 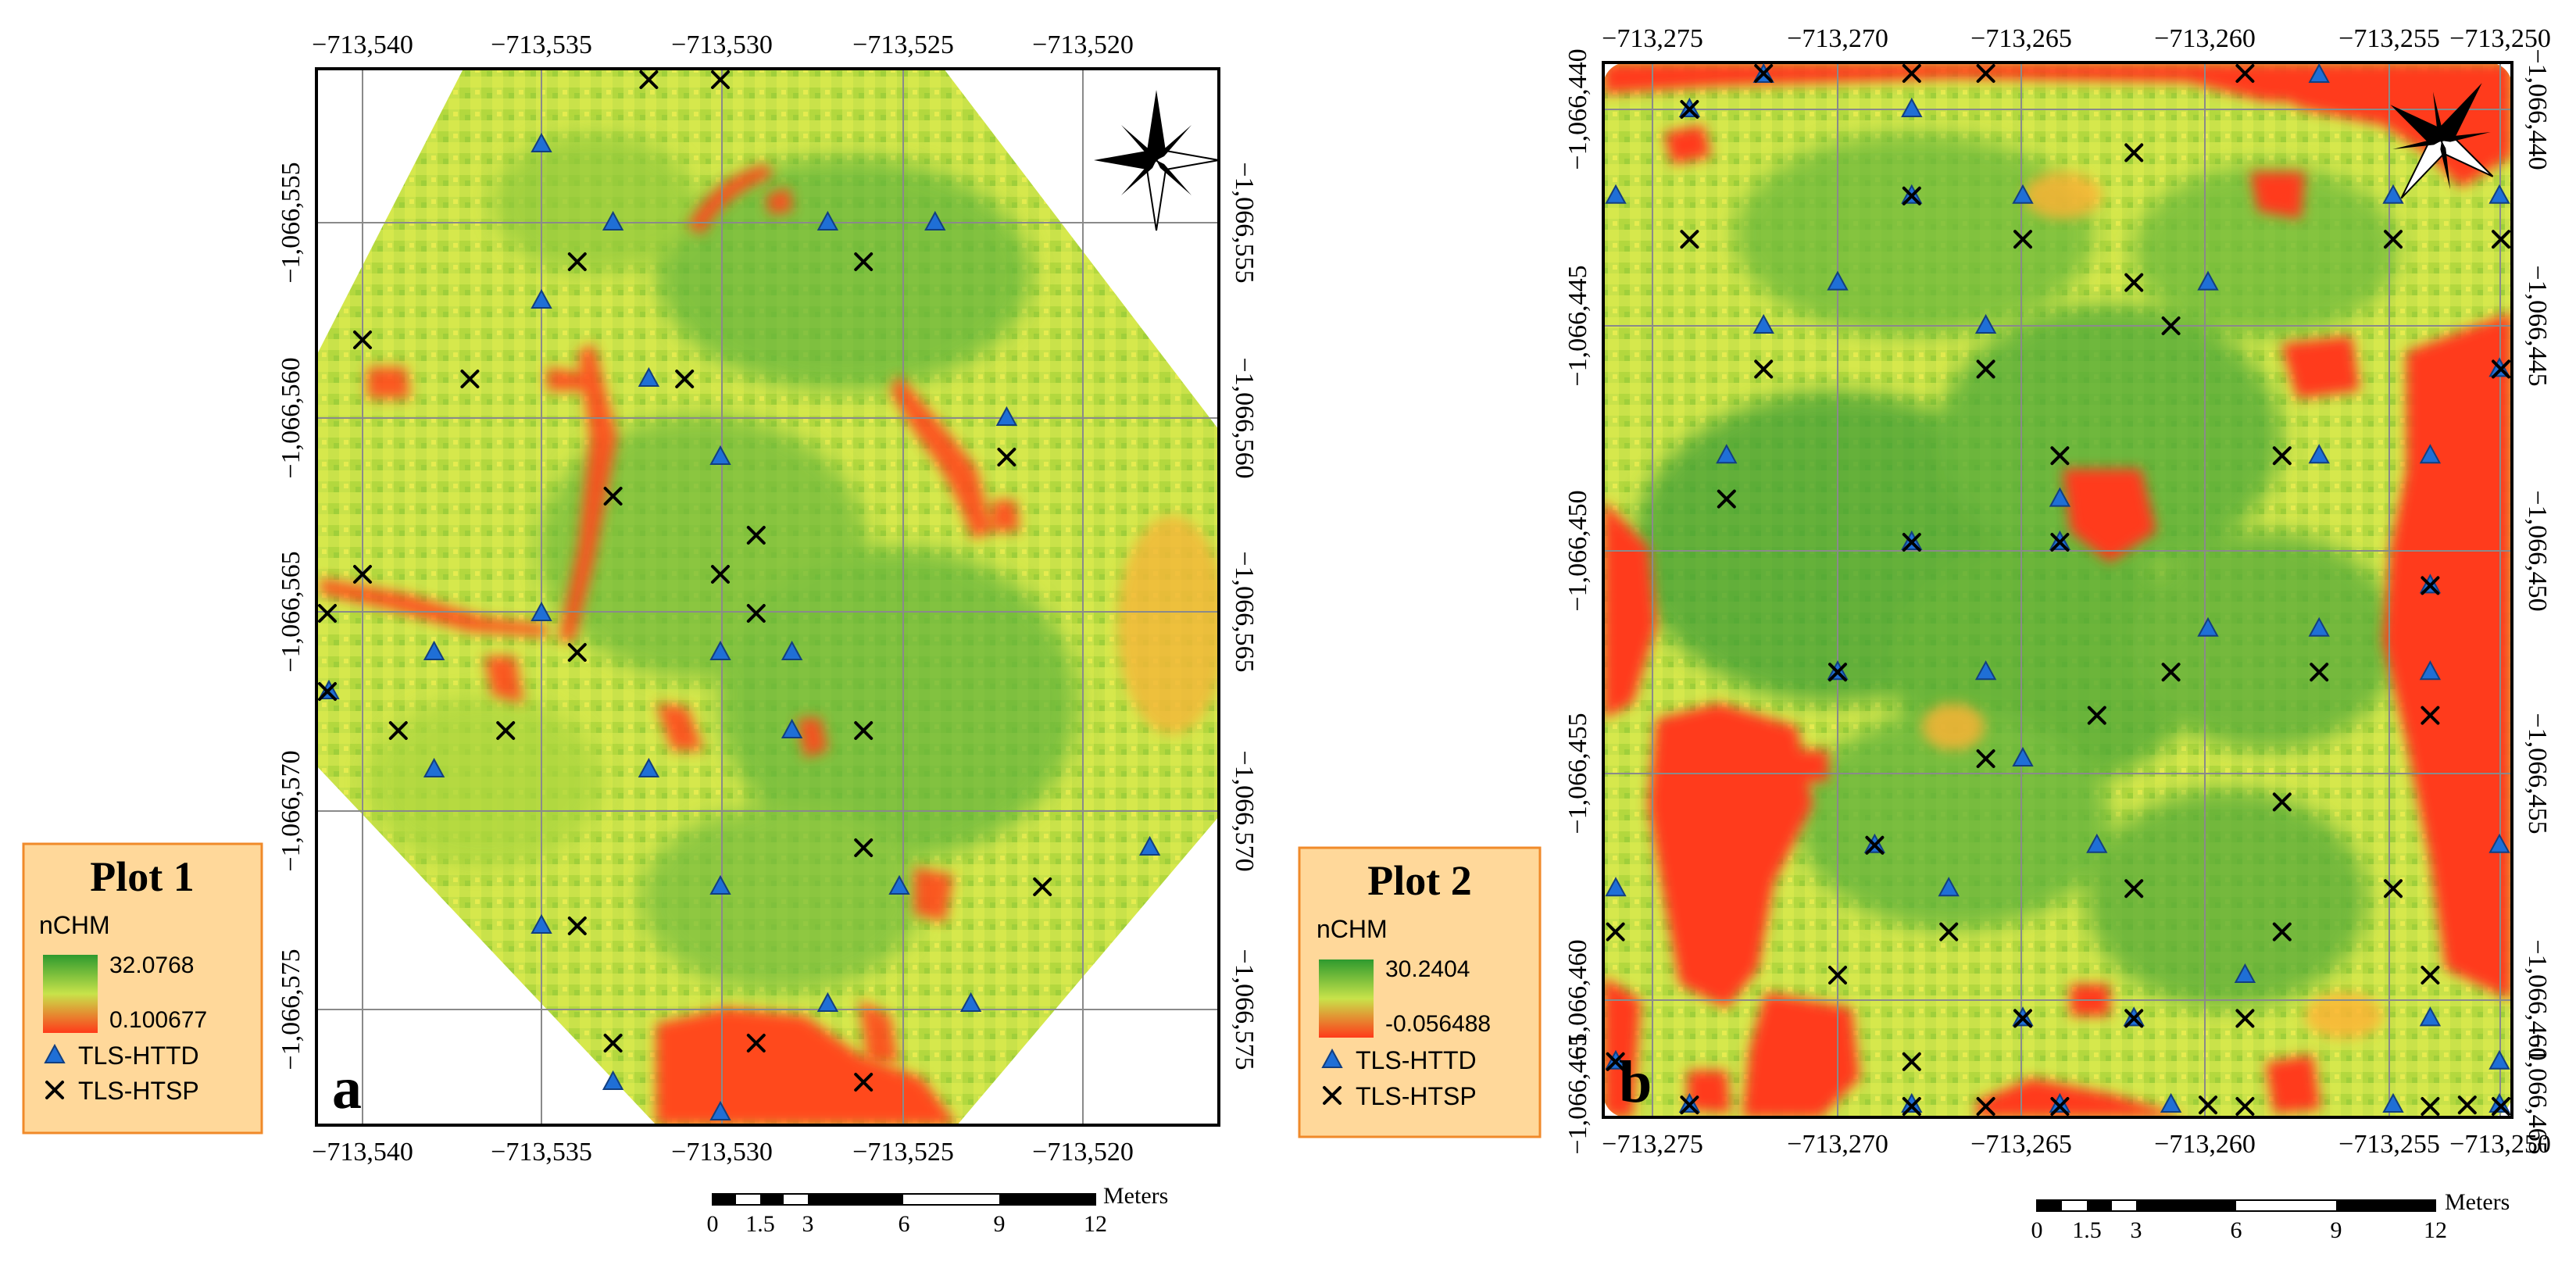 What do you see at coordinates (1245, 222) in the screenshot?
I see `y-tick-label-right: −1,066,555` at bounding box center [1245, 222].